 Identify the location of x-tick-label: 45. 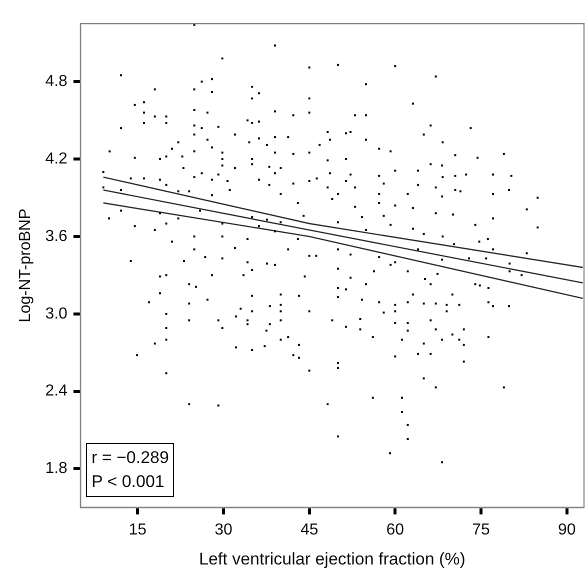
(309, 529).